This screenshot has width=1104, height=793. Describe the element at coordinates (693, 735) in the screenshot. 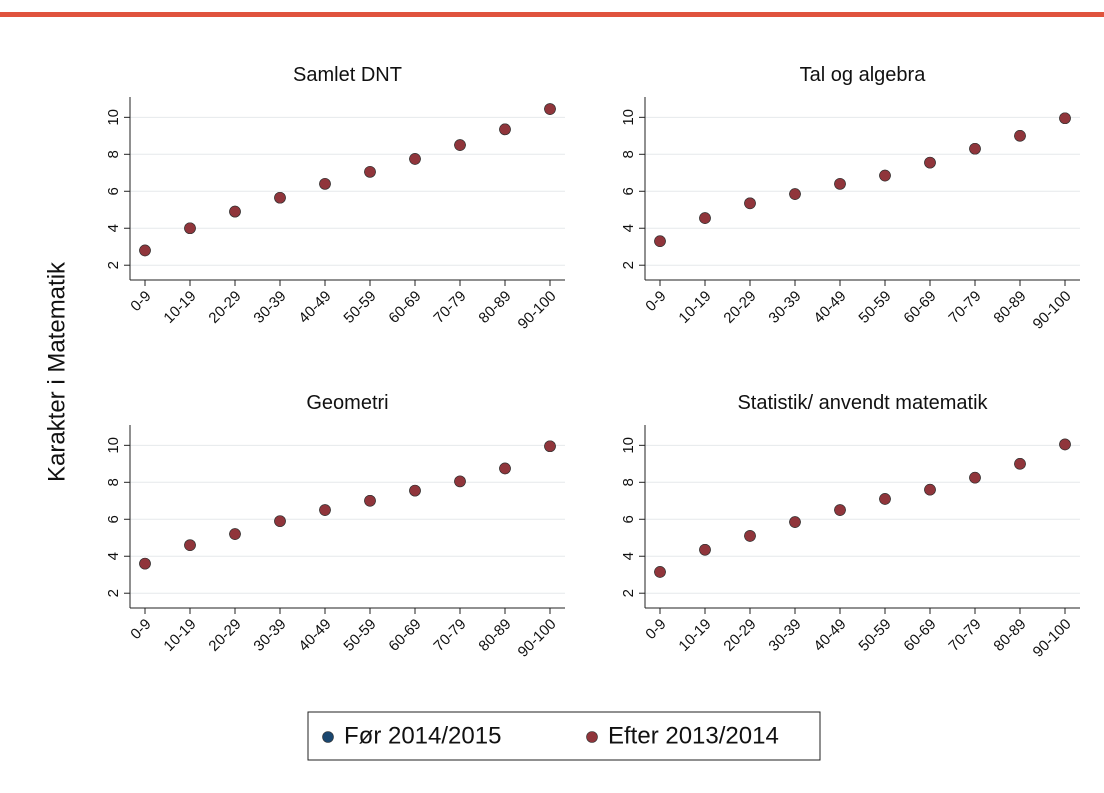

I see `legend-label: Efter 2013/2014` at that location.